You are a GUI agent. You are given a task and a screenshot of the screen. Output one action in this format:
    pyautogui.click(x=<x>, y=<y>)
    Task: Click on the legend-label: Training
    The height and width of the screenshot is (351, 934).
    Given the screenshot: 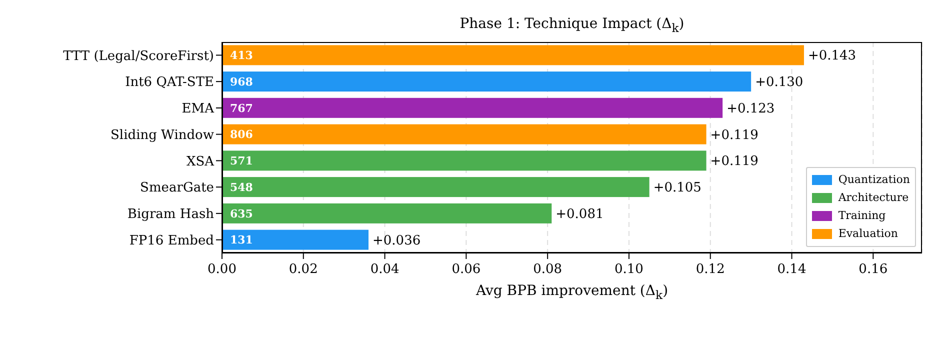 What is the action you would take?
    pyautogui.click(x=862, y=216)
    